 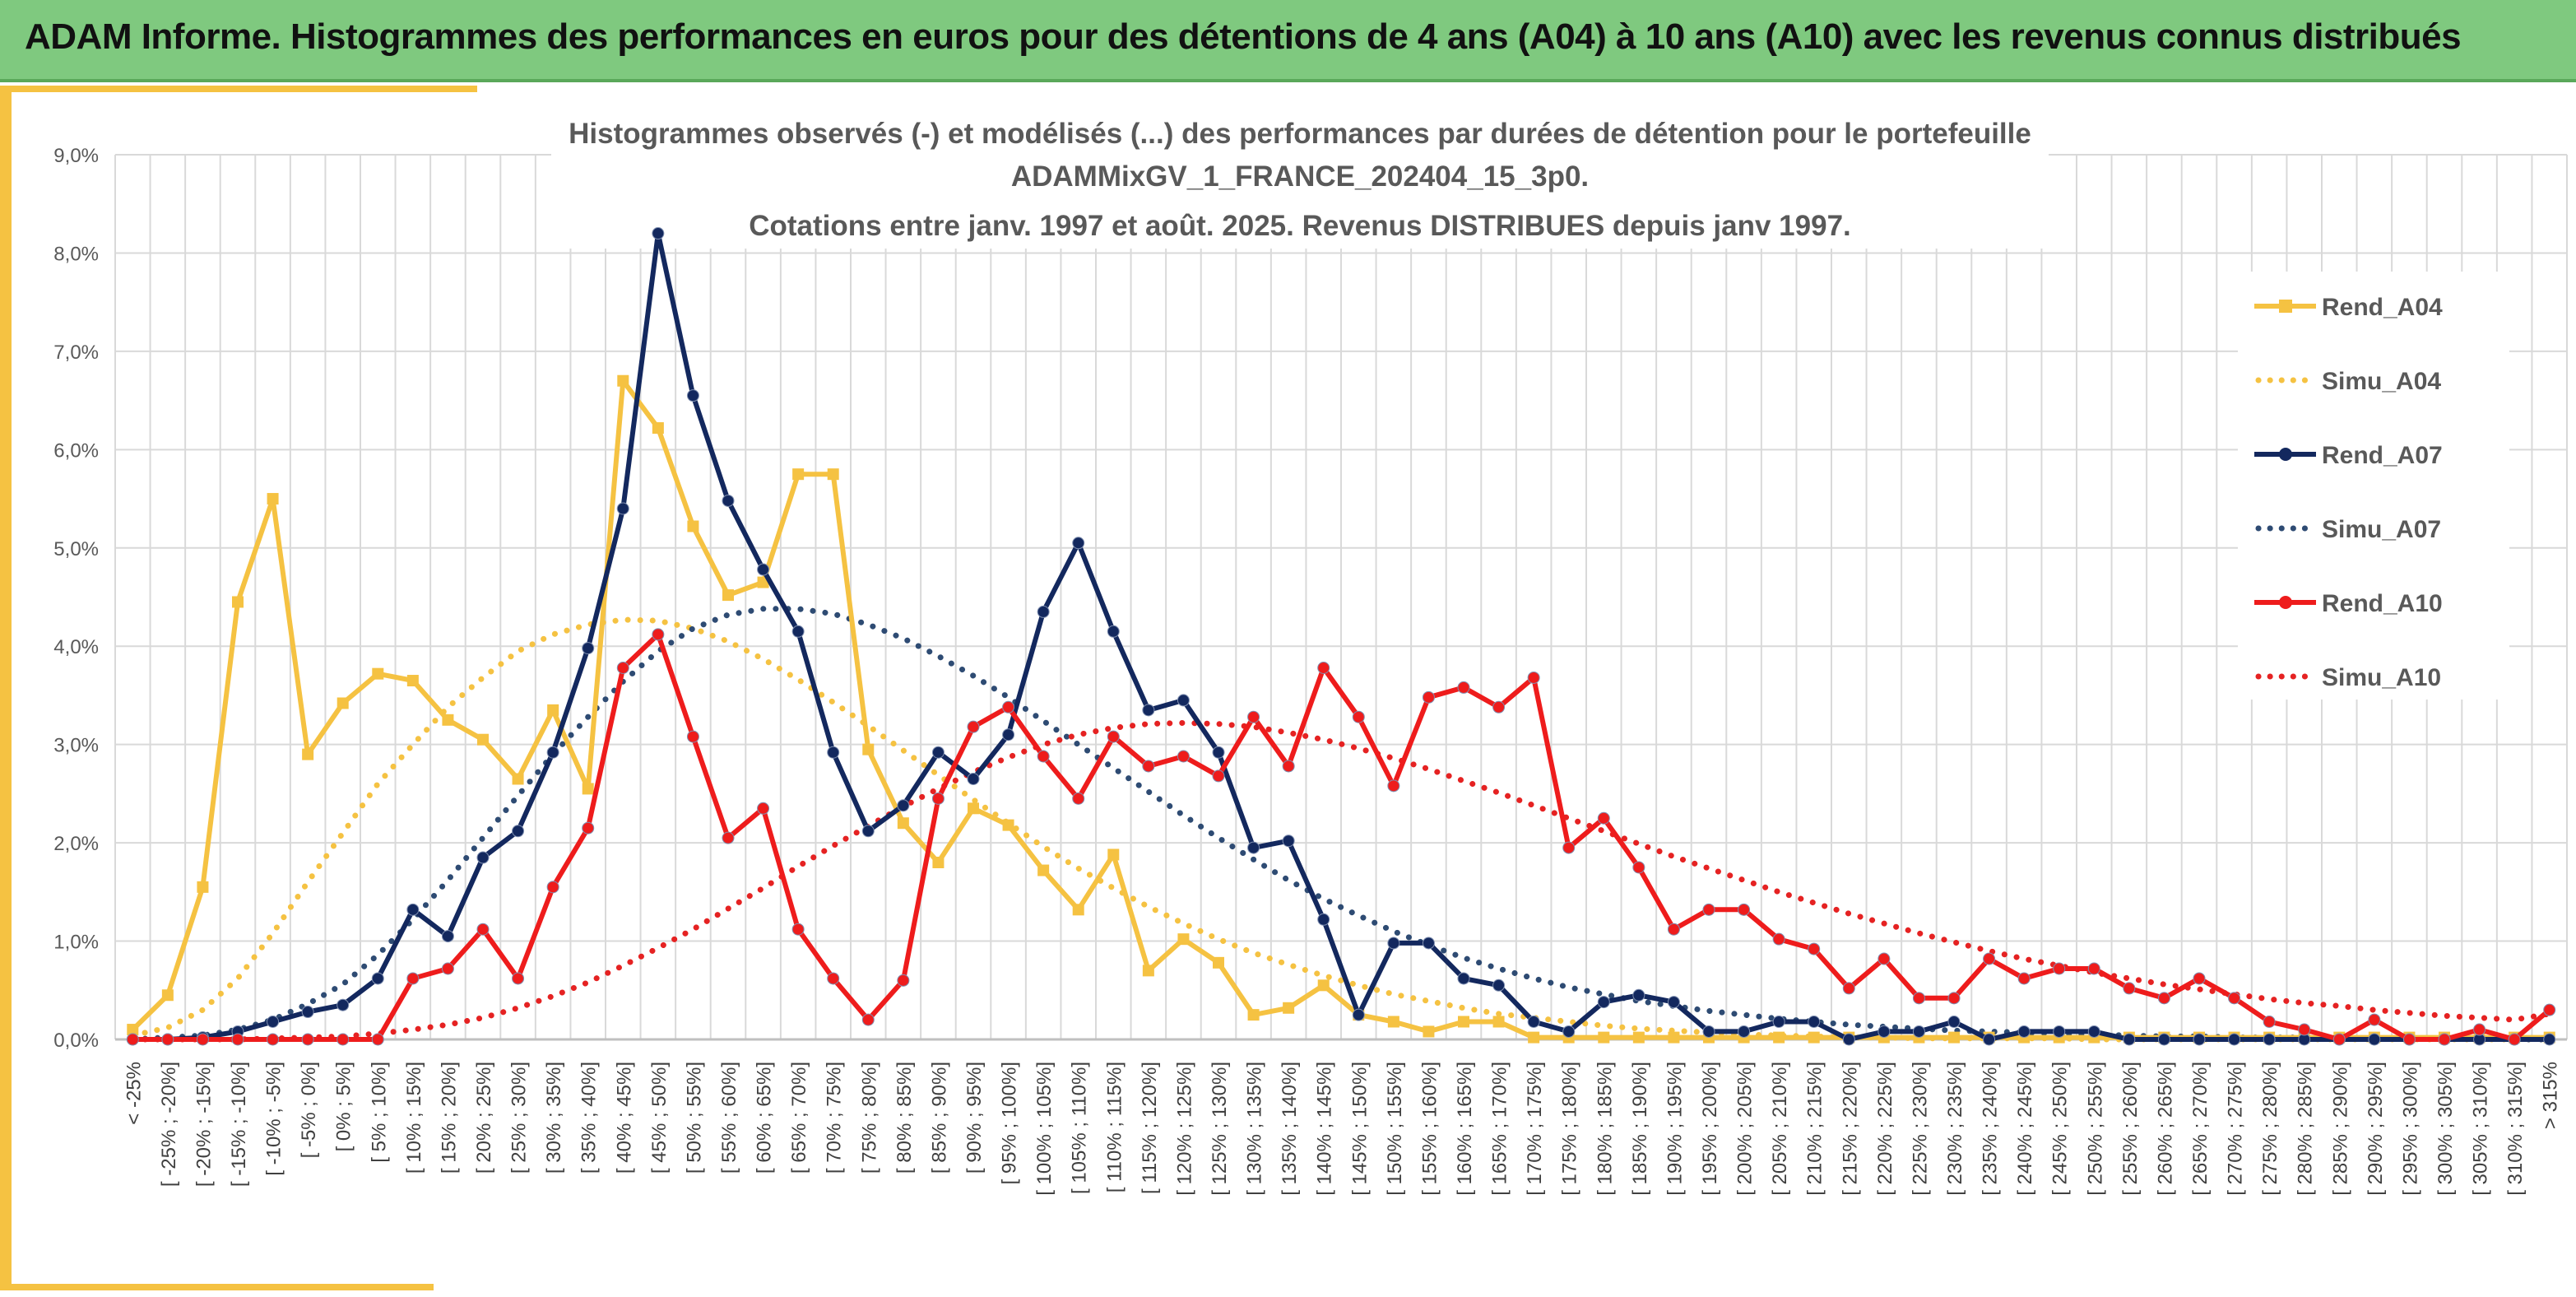 What do you see at coordinates (624, 1118) in the screenshot?
I see `x-tick-label: [ 40% ; 45%]` at bounding box center [624, 1118].